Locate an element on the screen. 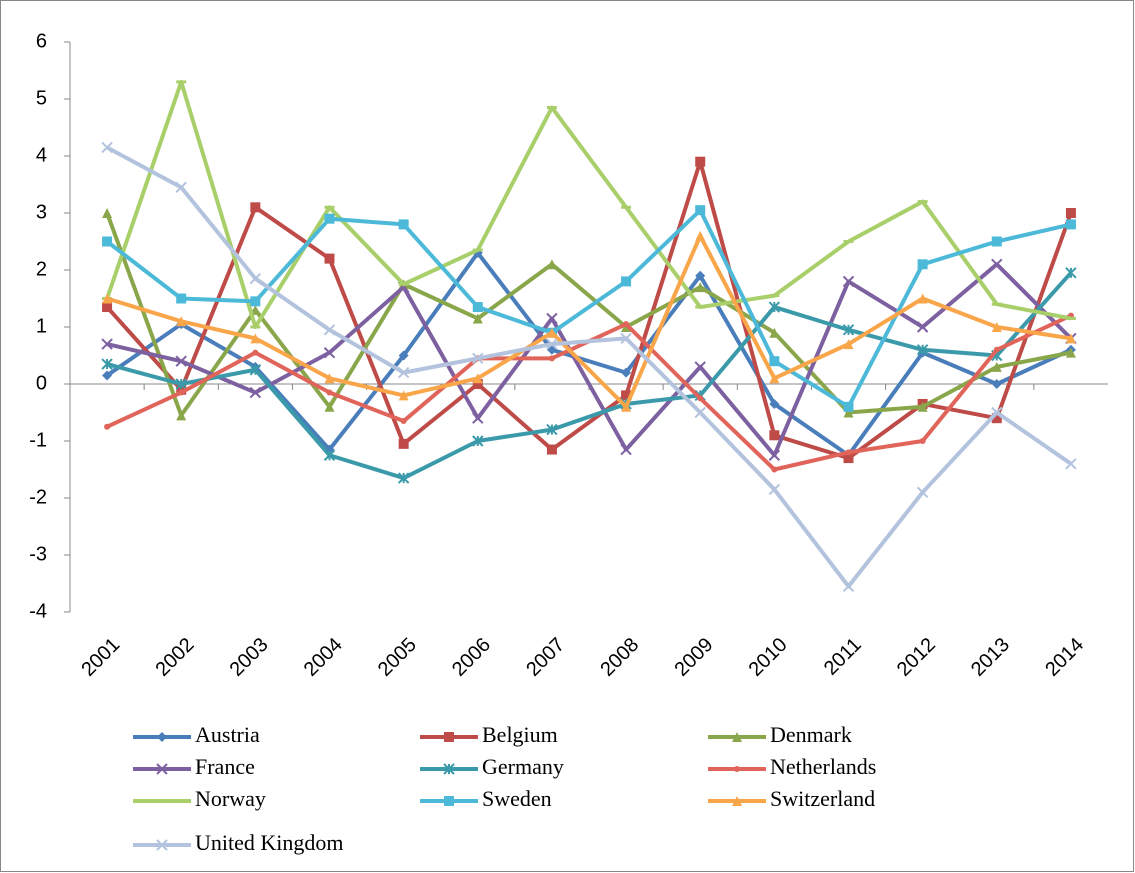 Image resolution: width=1135 pixels, height=873 pixels. legend-label: Denmark is located at coordinates (811, 734).